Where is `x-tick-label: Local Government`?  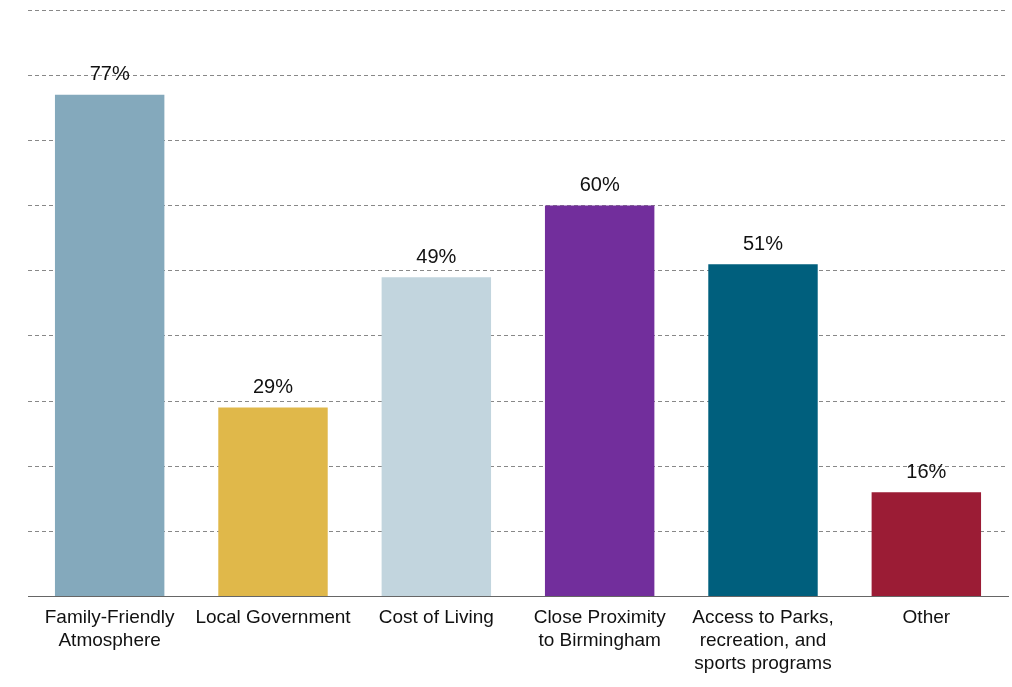
x-tick-label: Local Government is located at coordinates (273, 617).